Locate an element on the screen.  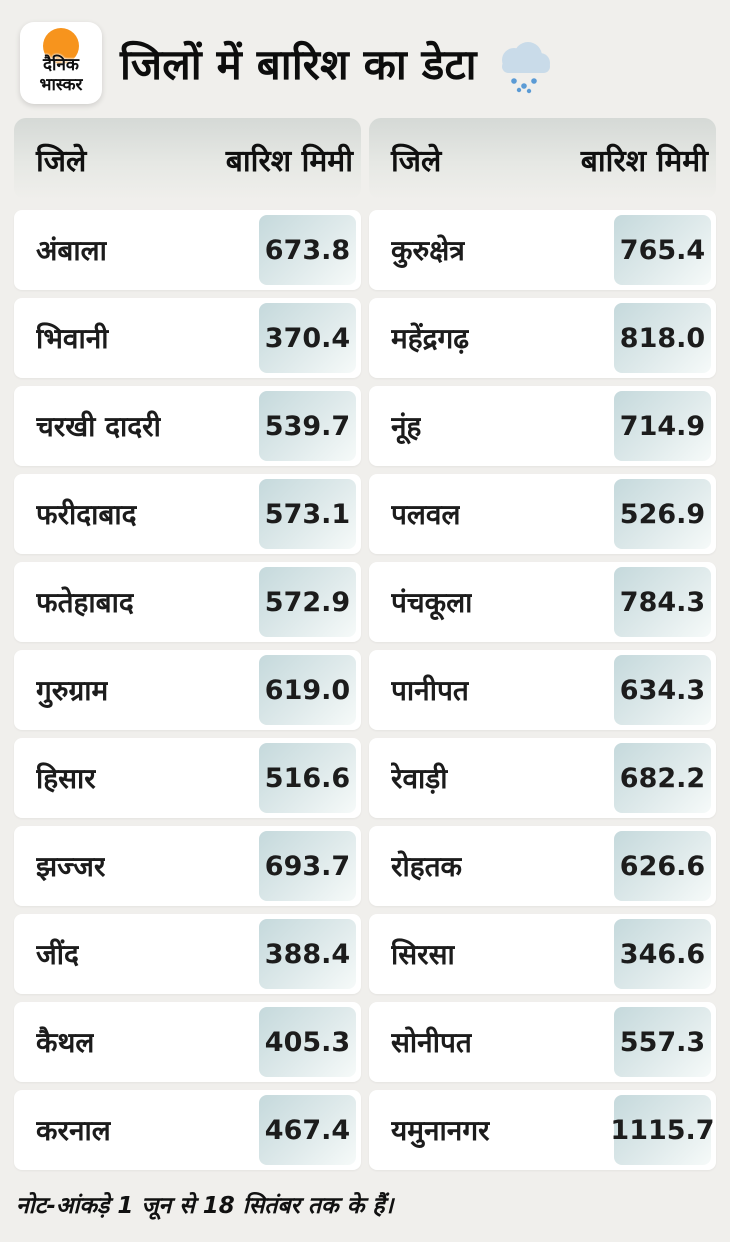
district-name: नूंह is located at coordinates (406, 426).